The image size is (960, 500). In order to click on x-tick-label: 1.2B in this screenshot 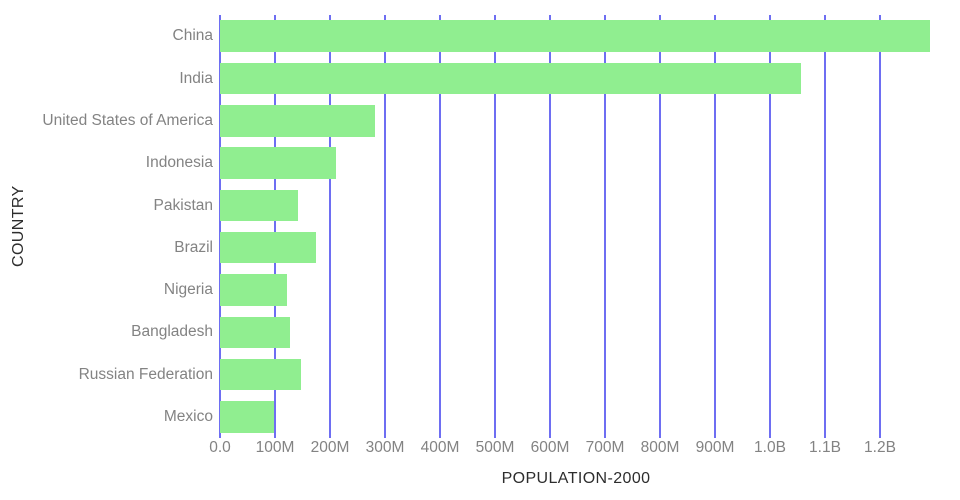, I will do `click(880, 447)`.